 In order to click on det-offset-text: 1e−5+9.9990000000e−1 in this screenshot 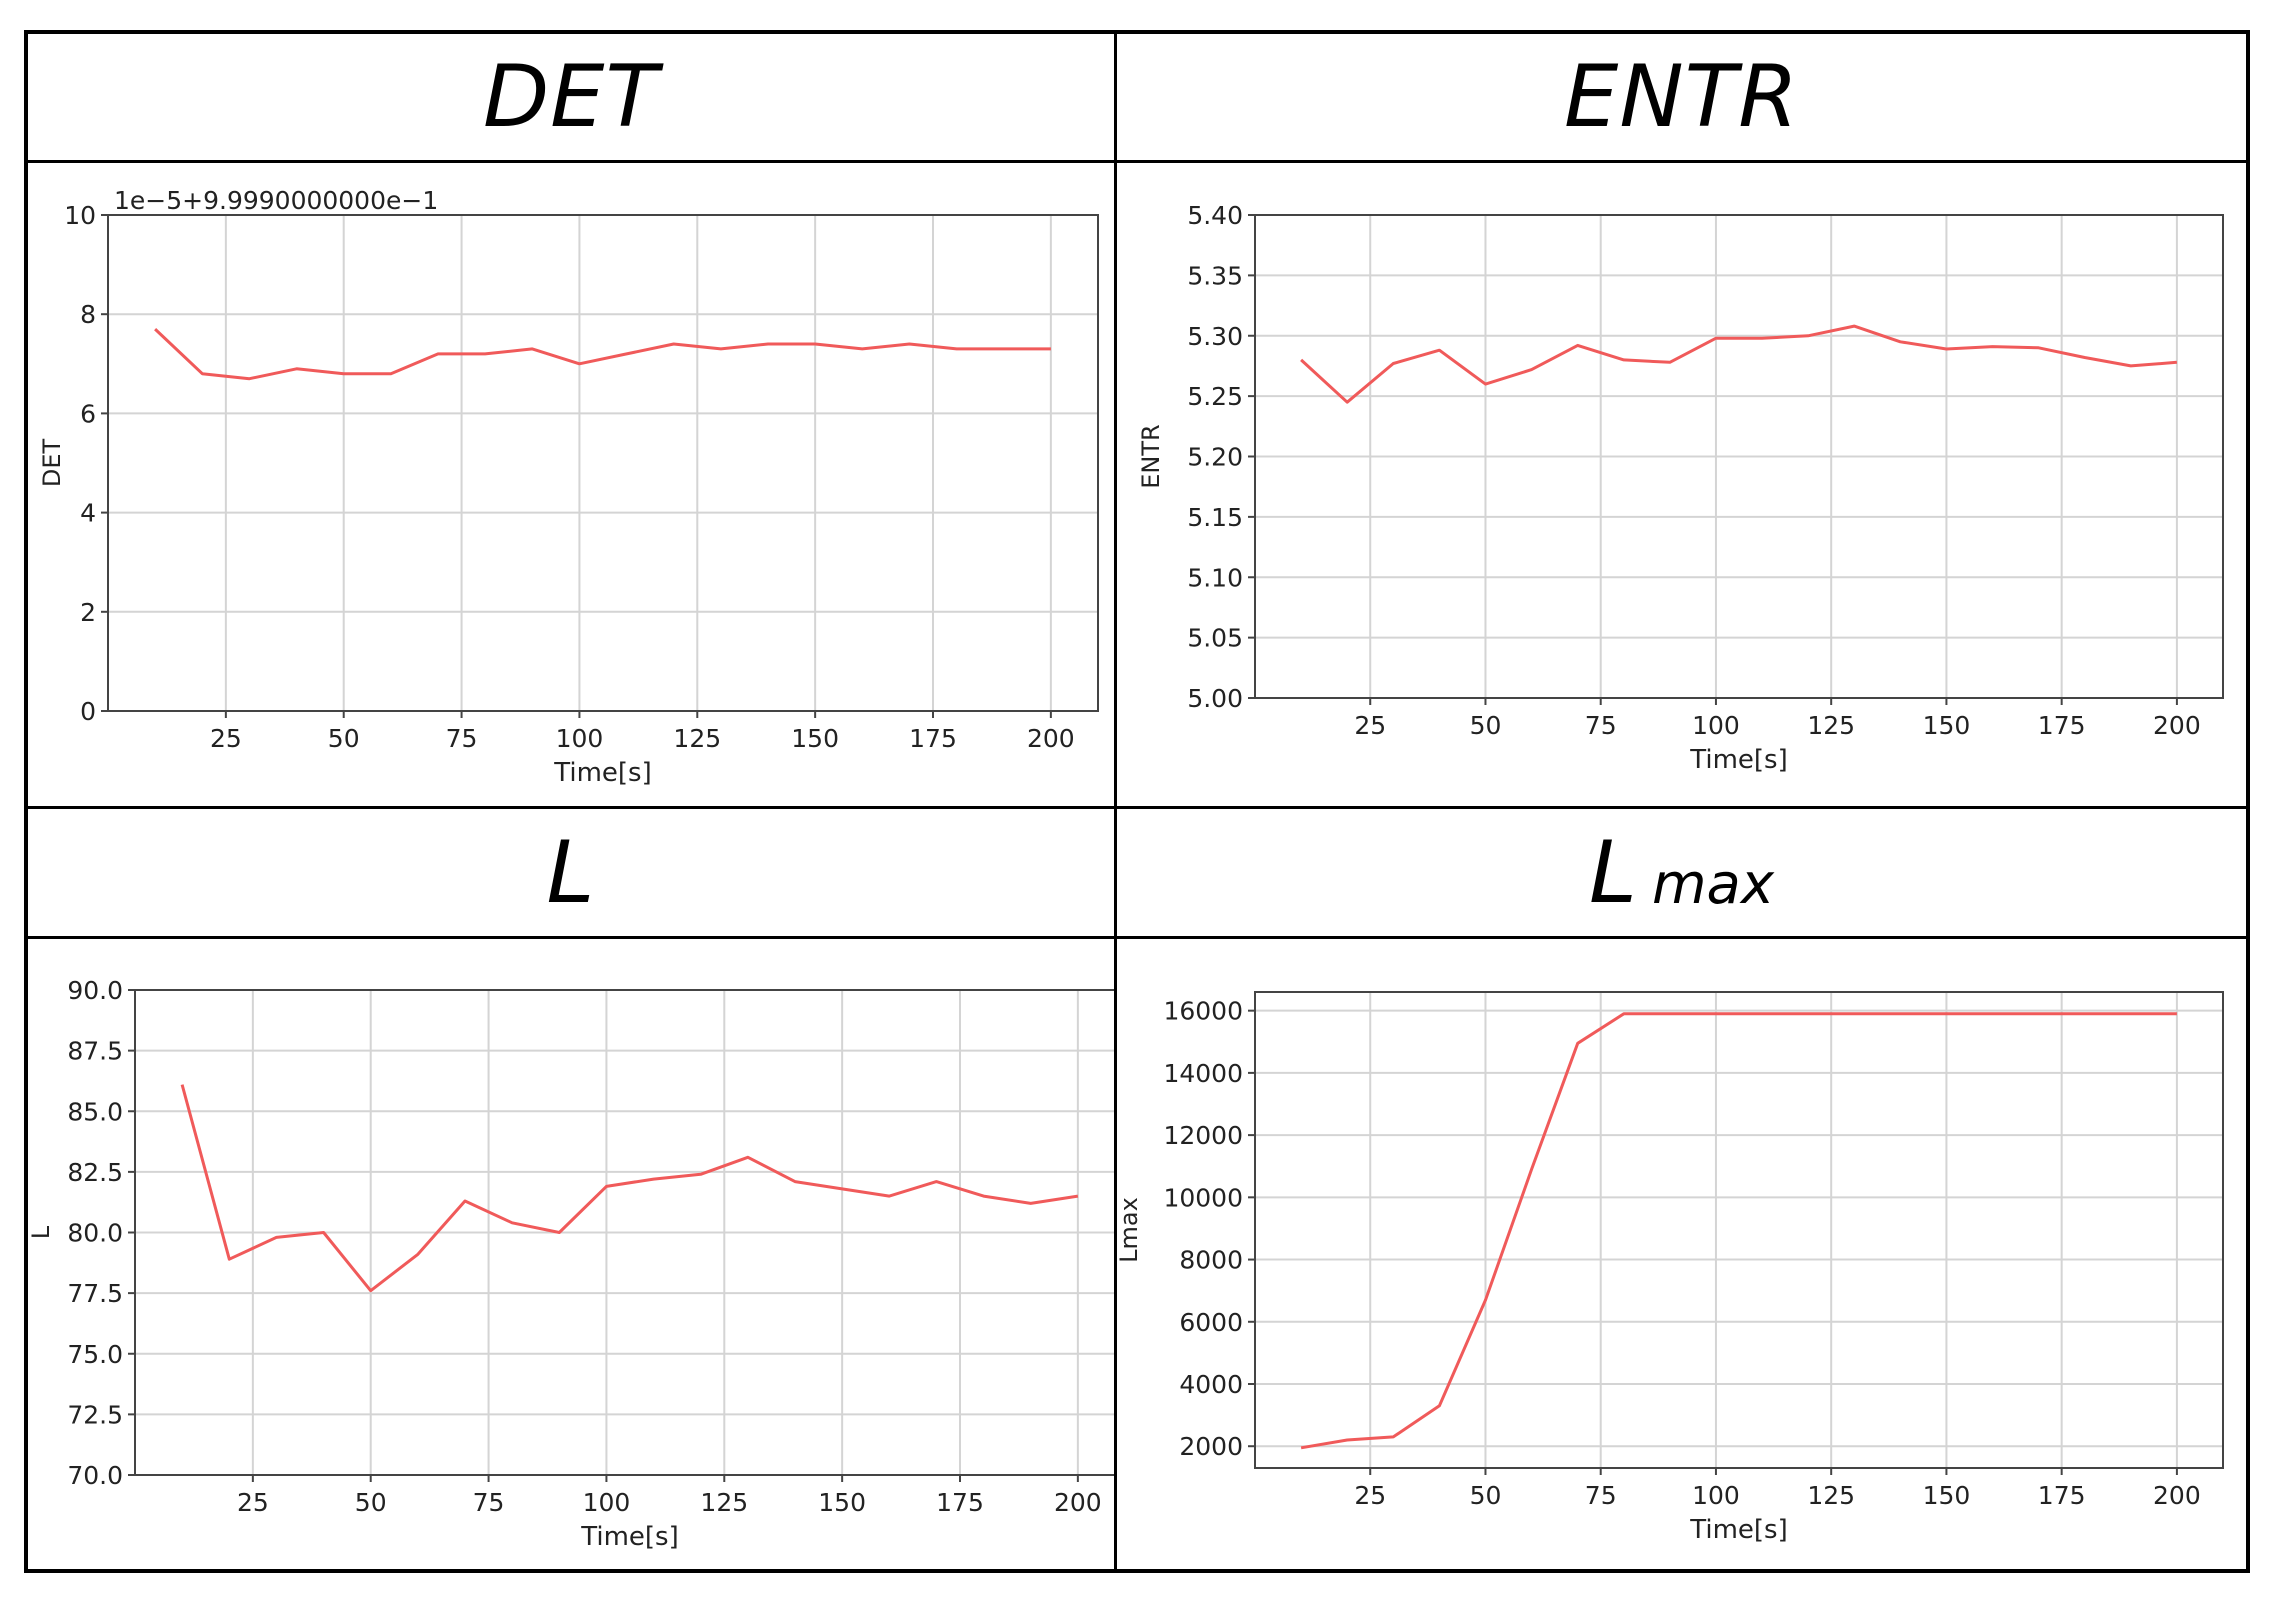, I will do `click(276, 200)`.